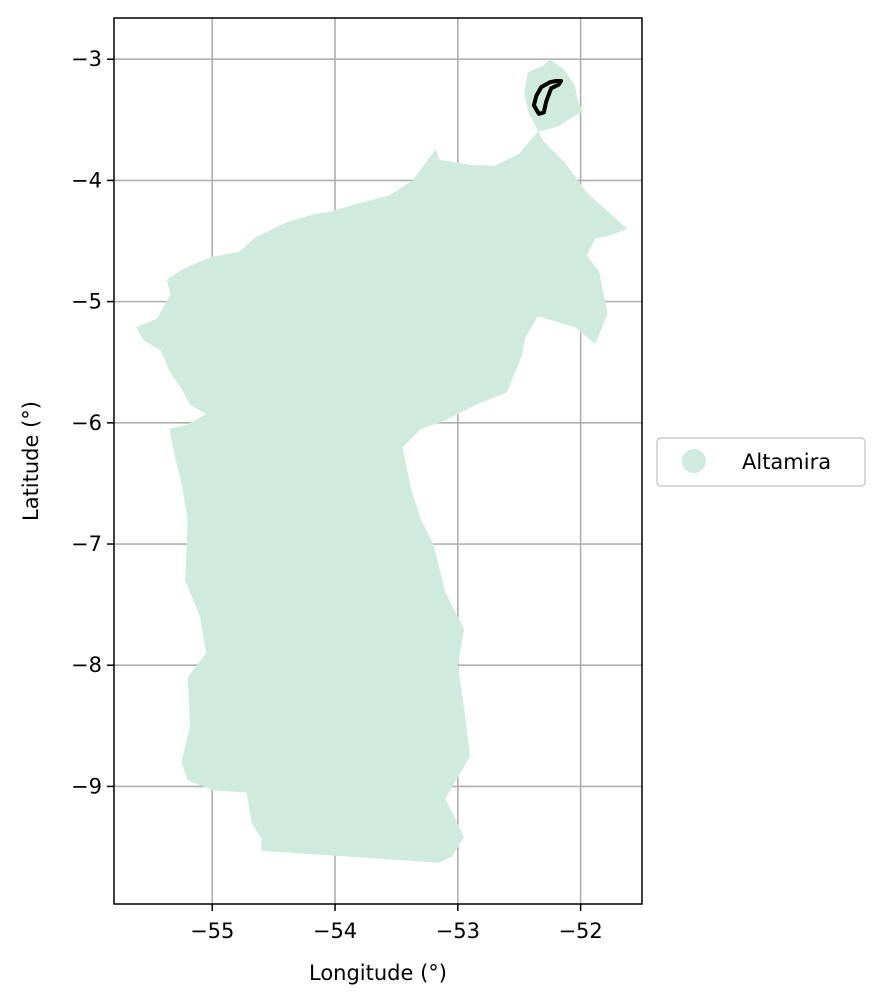 This screenshot has height=1006, width=884. I want to click on y-tick-label: −9, so click(86, 786).